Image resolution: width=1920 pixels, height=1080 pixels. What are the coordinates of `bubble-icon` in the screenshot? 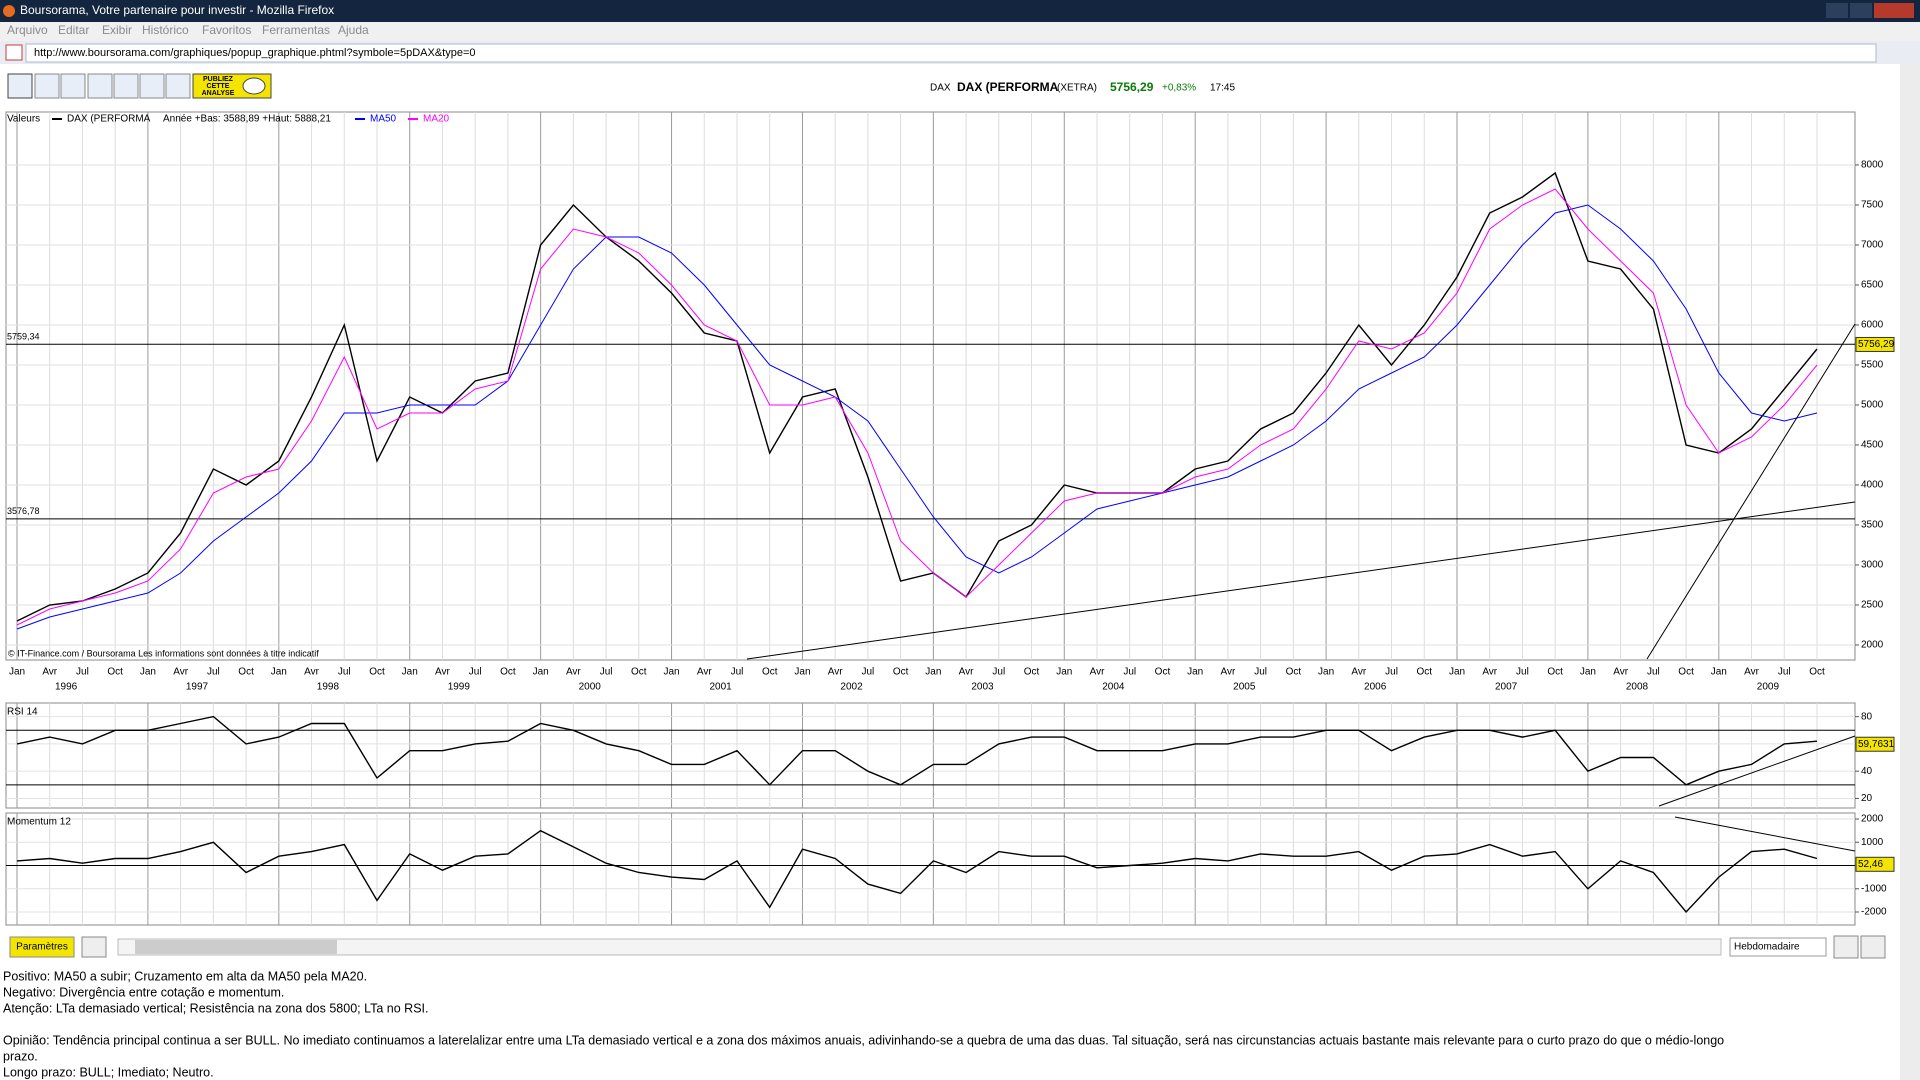 It's located at (254, 86).